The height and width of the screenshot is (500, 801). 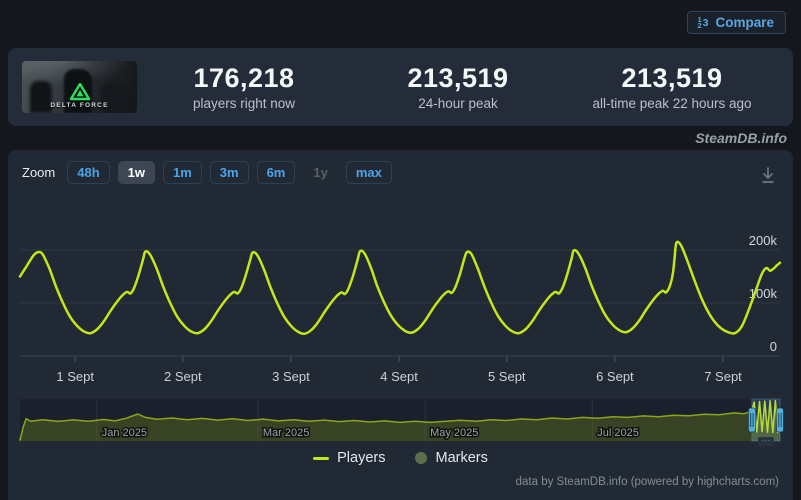 What do you see at coordinates (399, 376) in the screenshot?
I see `svg-text: 4 Sept` at bounding box center [399, 376].